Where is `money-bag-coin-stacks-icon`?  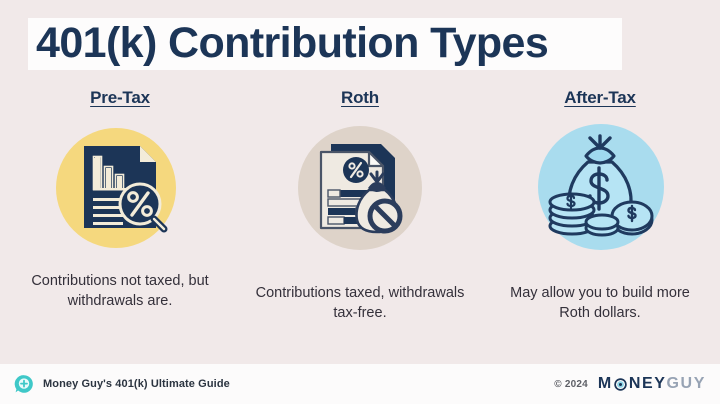 money-bag-coin-stacks-icon is located at coordinates (601, 184).